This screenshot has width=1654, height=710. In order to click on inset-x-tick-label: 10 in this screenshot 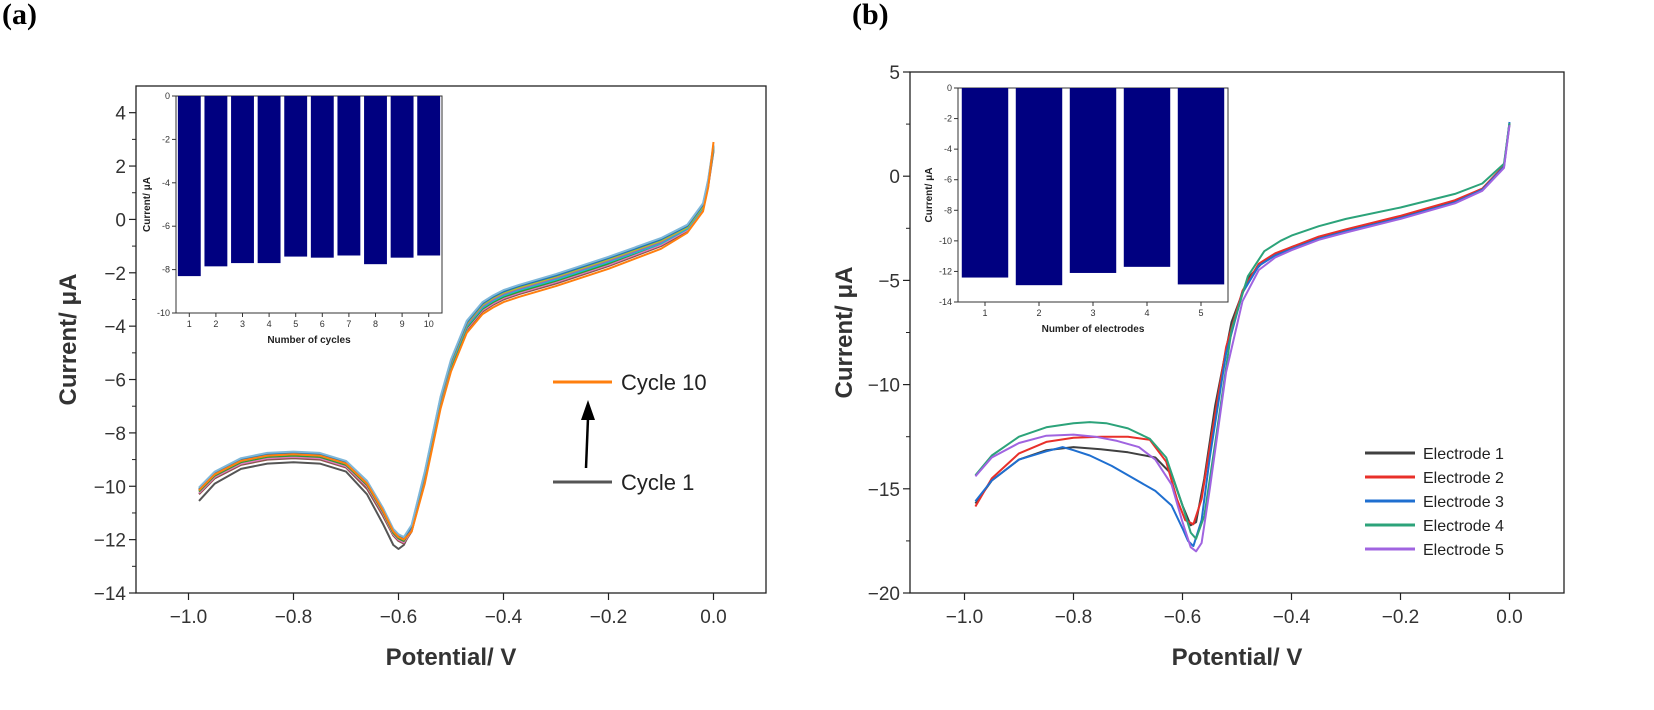, I will do `click(429, 324)`.